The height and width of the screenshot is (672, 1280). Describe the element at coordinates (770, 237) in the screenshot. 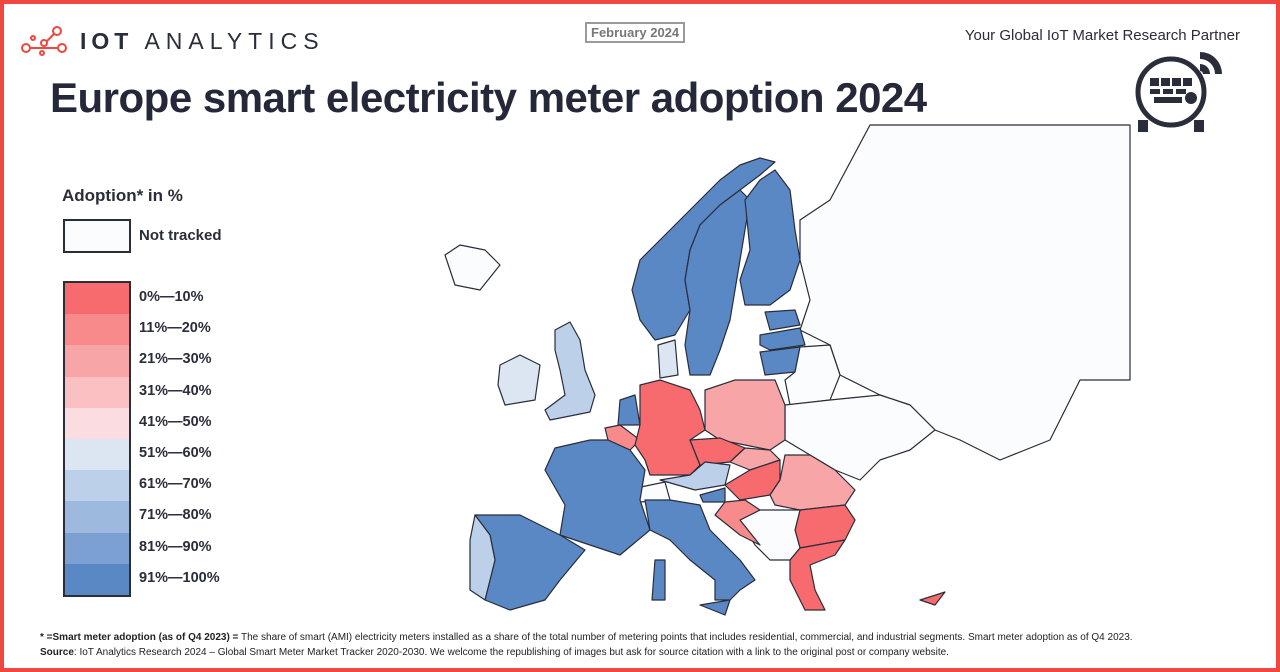

I see `country-finland` at that location.